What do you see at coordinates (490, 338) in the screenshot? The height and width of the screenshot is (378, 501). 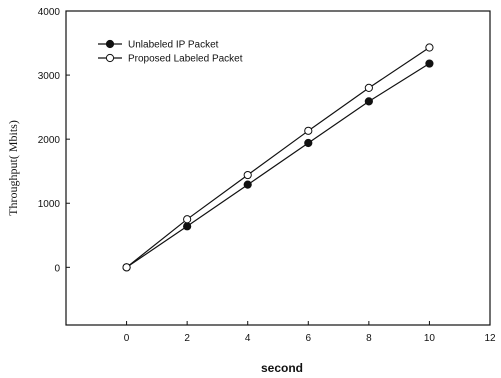 I see `x-tick-label: 12` at bounding box center [490, 338].